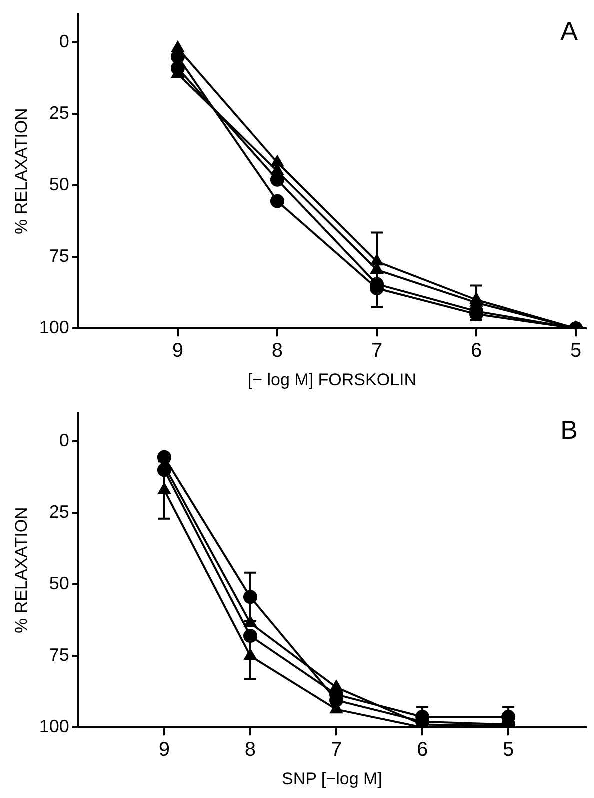  What do you see at coordinates (569, 430) in the screenshot?
I see `chart-title: B` at bounding box center [569, 430].